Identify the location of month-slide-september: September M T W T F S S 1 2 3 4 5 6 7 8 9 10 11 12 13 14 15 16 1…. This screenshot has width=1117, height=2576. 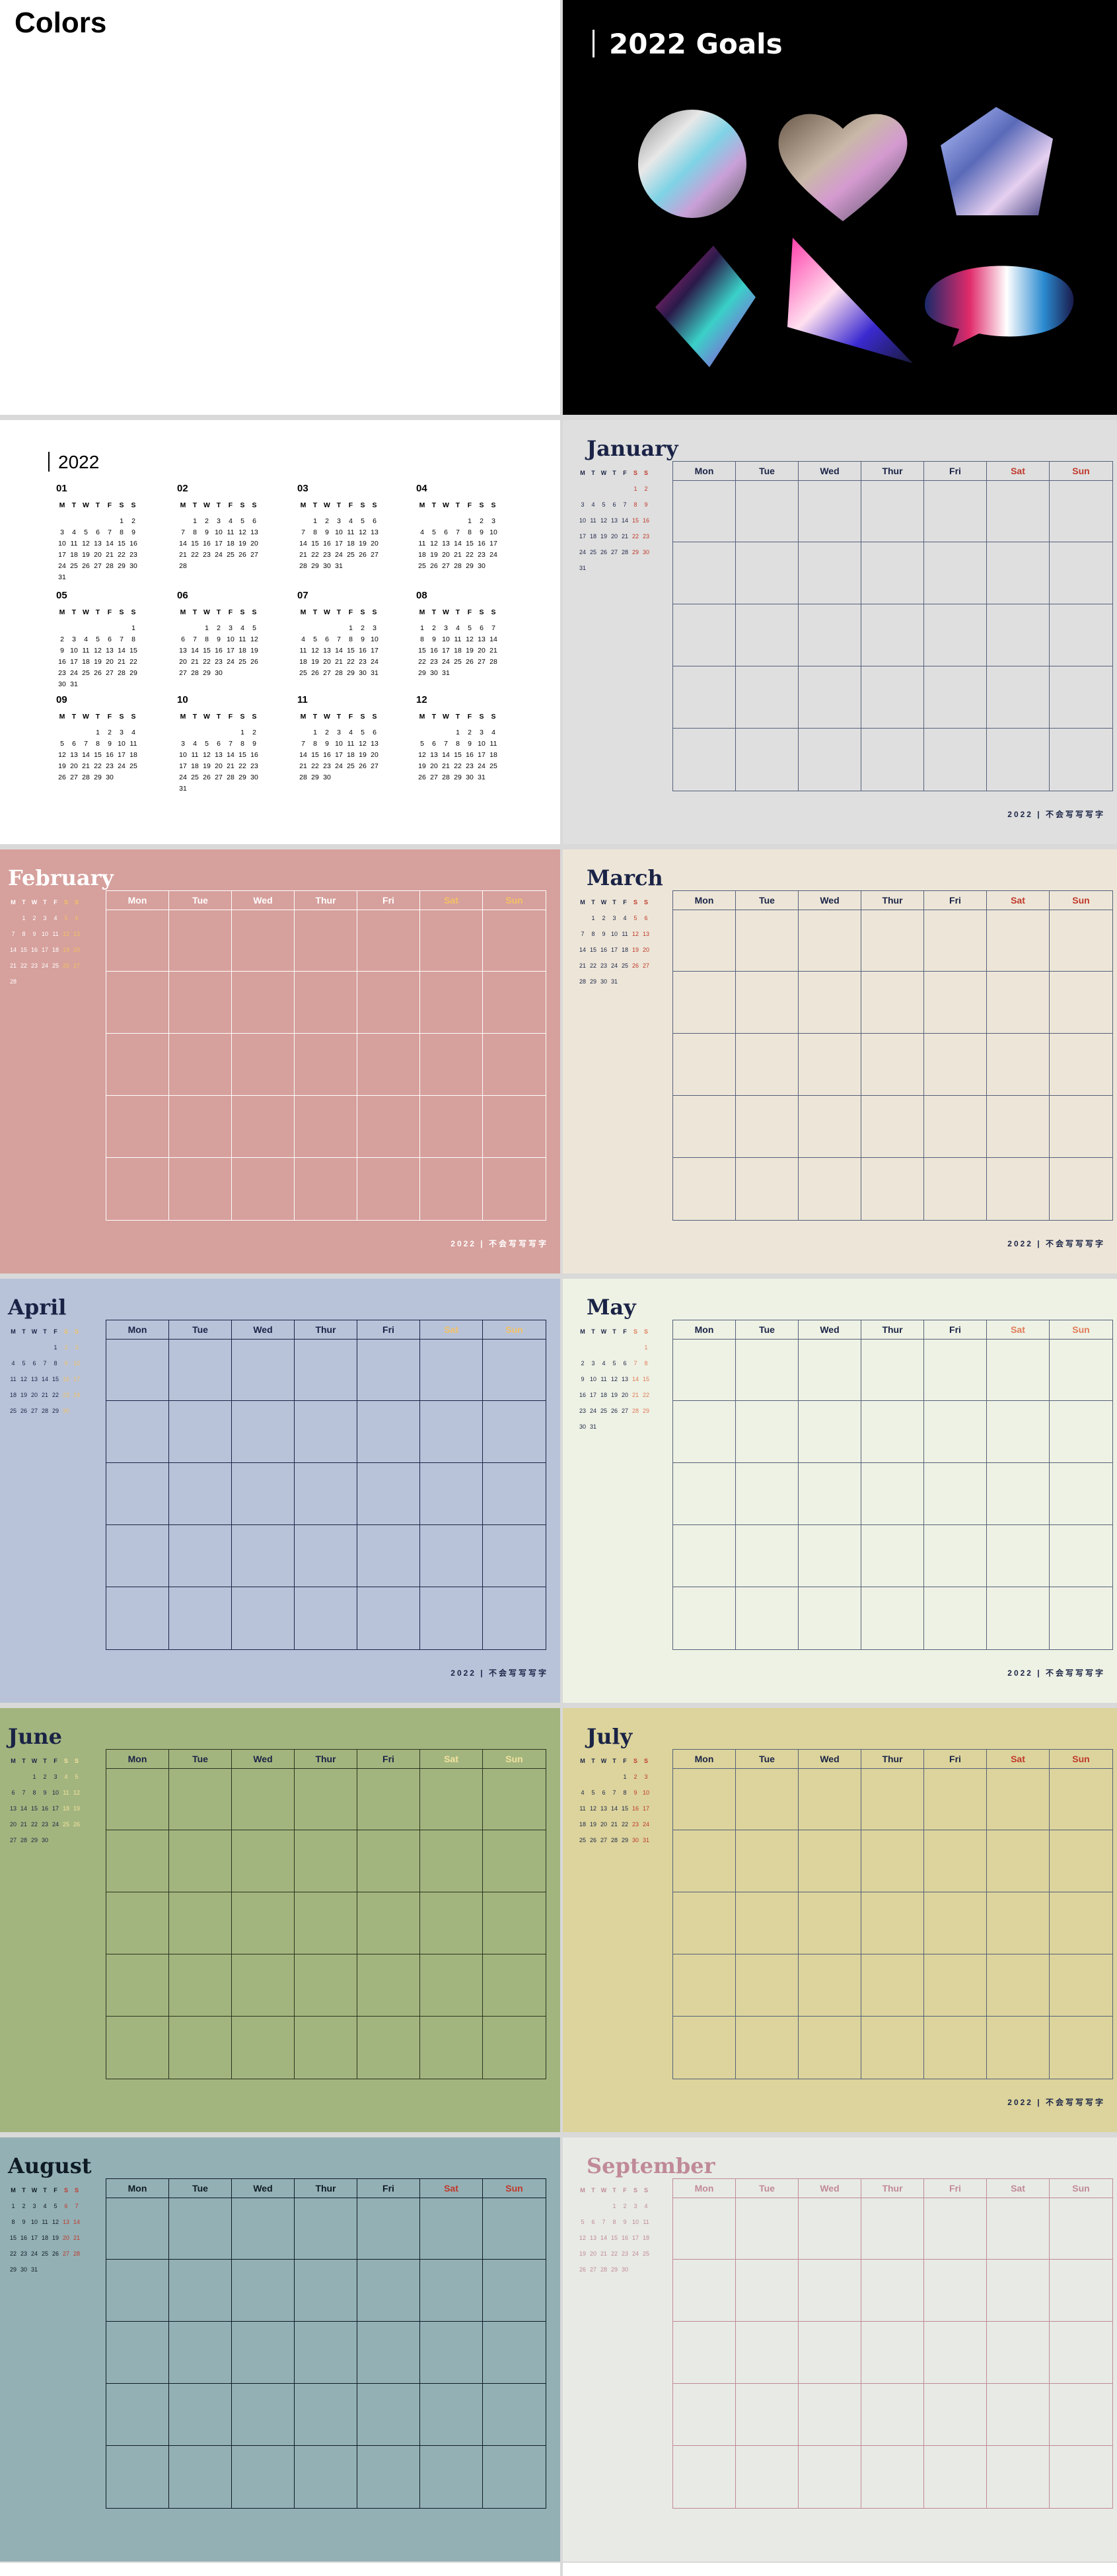
(840, 2349).